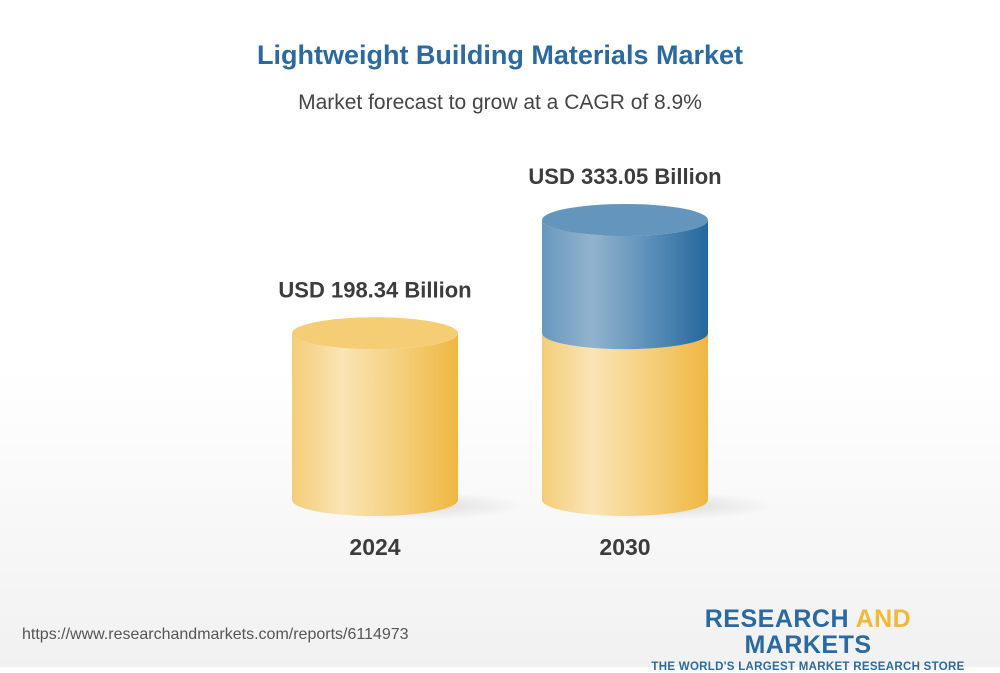  Describe the element at coordinates (374, 289) in the screenshot. I see `value-label: USD 198.34 Billion` at that location.